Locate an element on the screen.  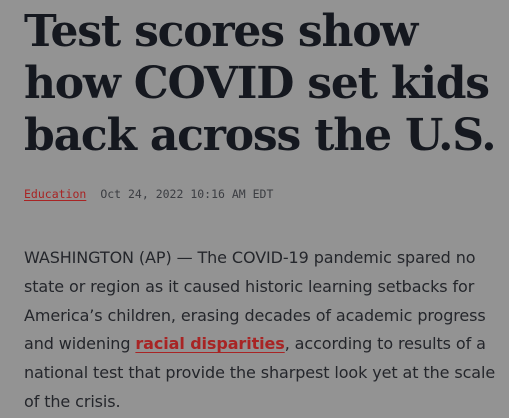
article-meta: Education Oct 24, 2022 10:16 AM EDT is located at coordinates (260, 194).